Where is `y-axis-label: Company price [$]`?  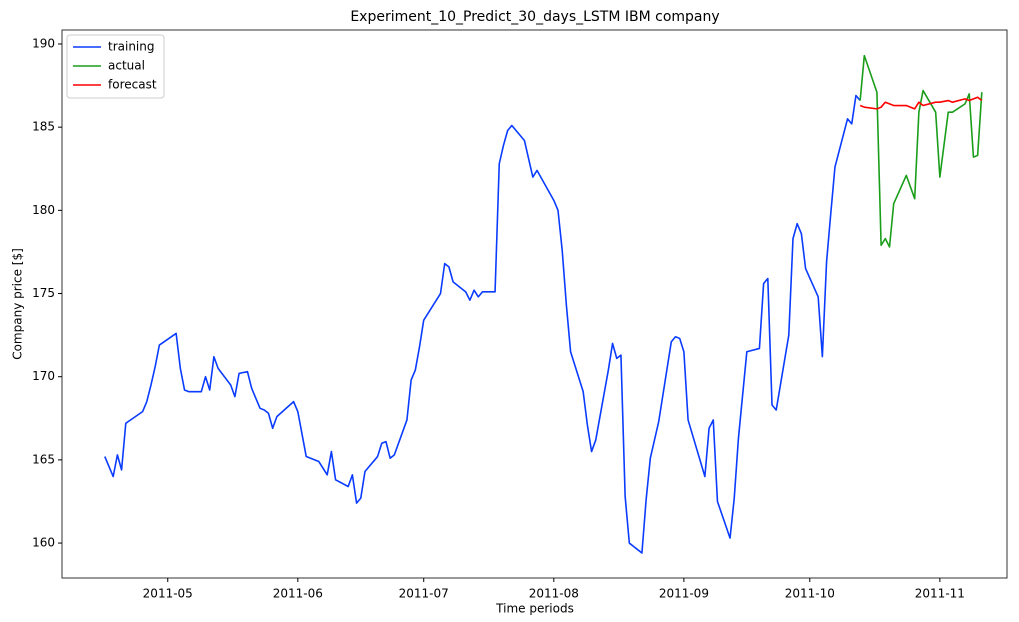 y-axis-label: Company price [$] is located at coordinates (18, 304).